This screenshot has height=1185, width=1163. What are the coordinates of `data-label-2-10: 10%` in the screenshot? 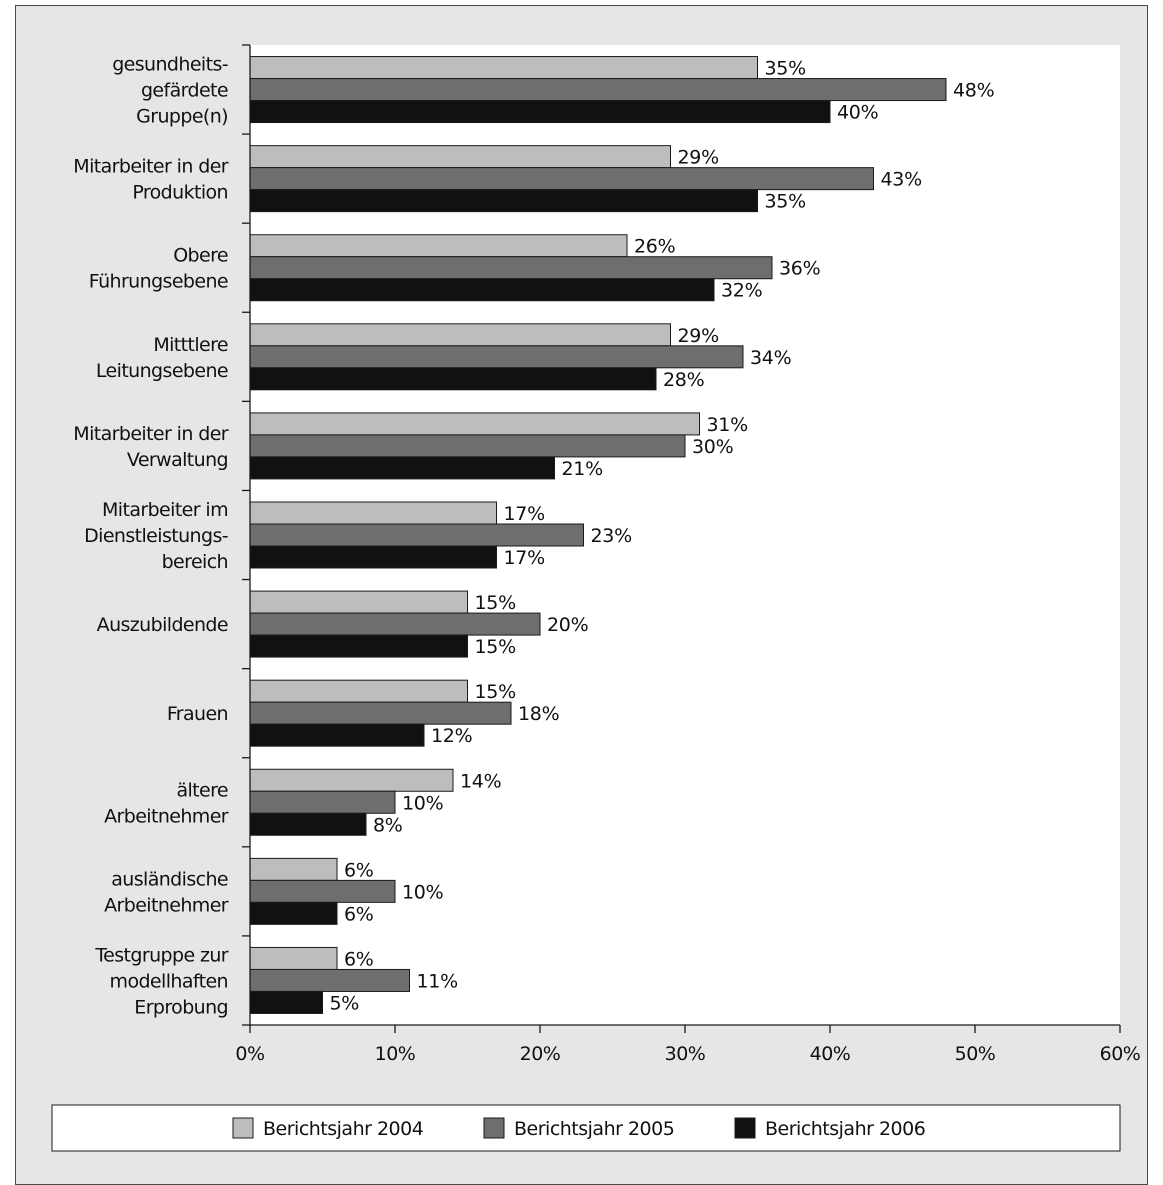 It's located at (422, 892).